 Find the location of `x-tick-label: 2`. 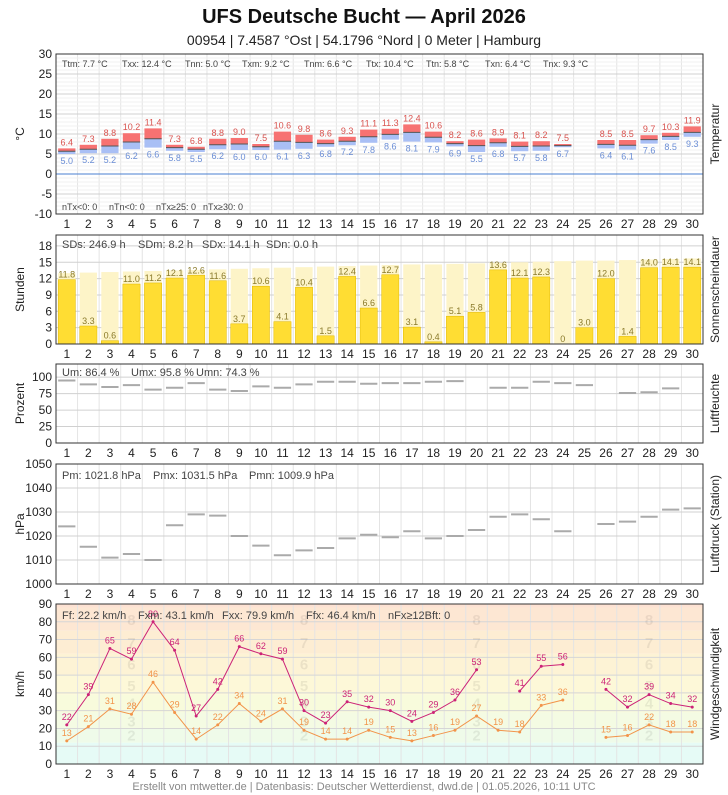

x-tick-label: 2 is located at coordinates (88, 354).